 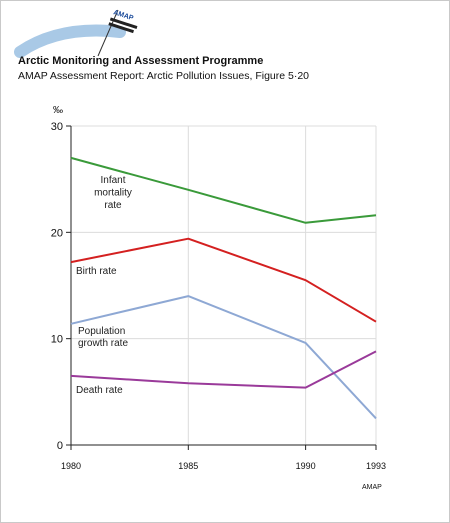 What do you see at coordinates (58, 110) in the screenshot?
I see `y-axis-label: ‰` at bounding box center [58, 110].